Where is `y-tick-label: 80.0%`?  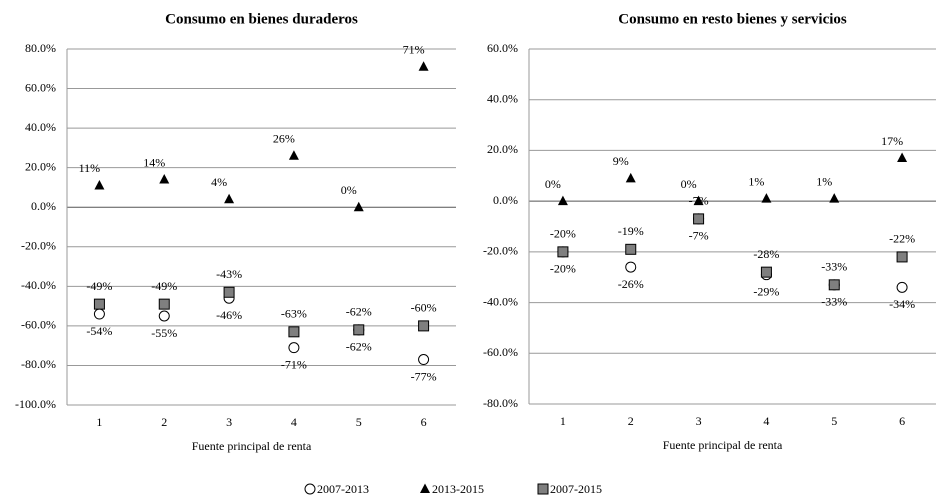
y-tick-label: 80.0% is located at coordinates (40, 48).